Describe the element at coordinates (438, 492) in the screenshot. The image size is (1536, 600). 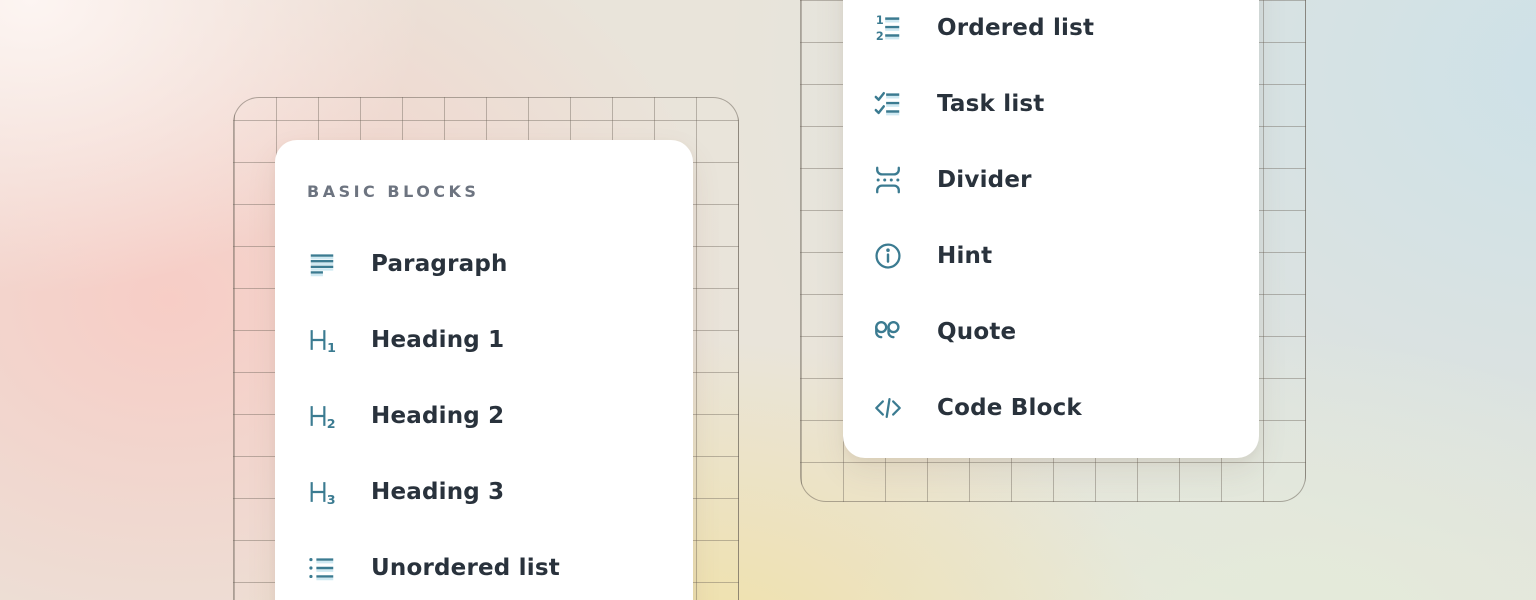
I see `menu-item-label: Heading 3` at that location.